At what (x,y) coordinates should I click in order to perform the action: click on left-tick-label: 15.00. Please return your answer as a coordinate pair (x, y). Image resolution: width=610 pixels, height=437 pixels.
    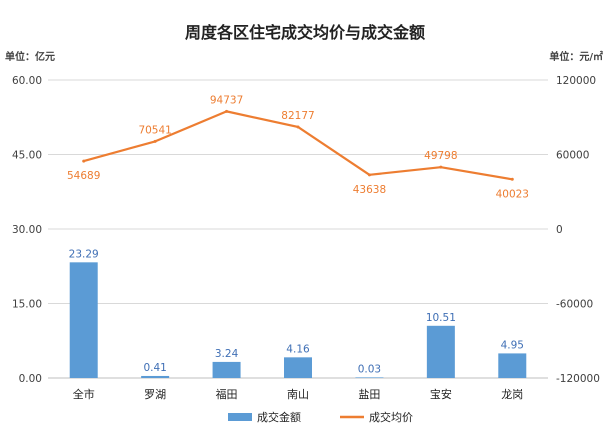
    Looking at the image, I should click on (27, 305).